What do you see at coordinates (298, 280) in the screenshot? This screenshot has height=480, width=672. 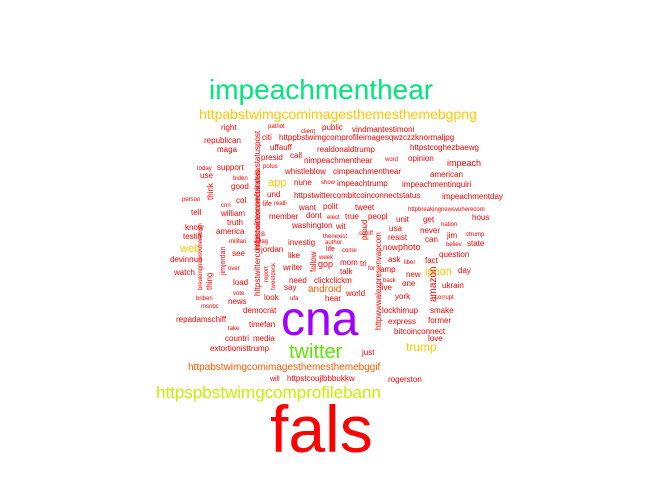 I see `cloud-word: need` at bounding box center [298, 280].